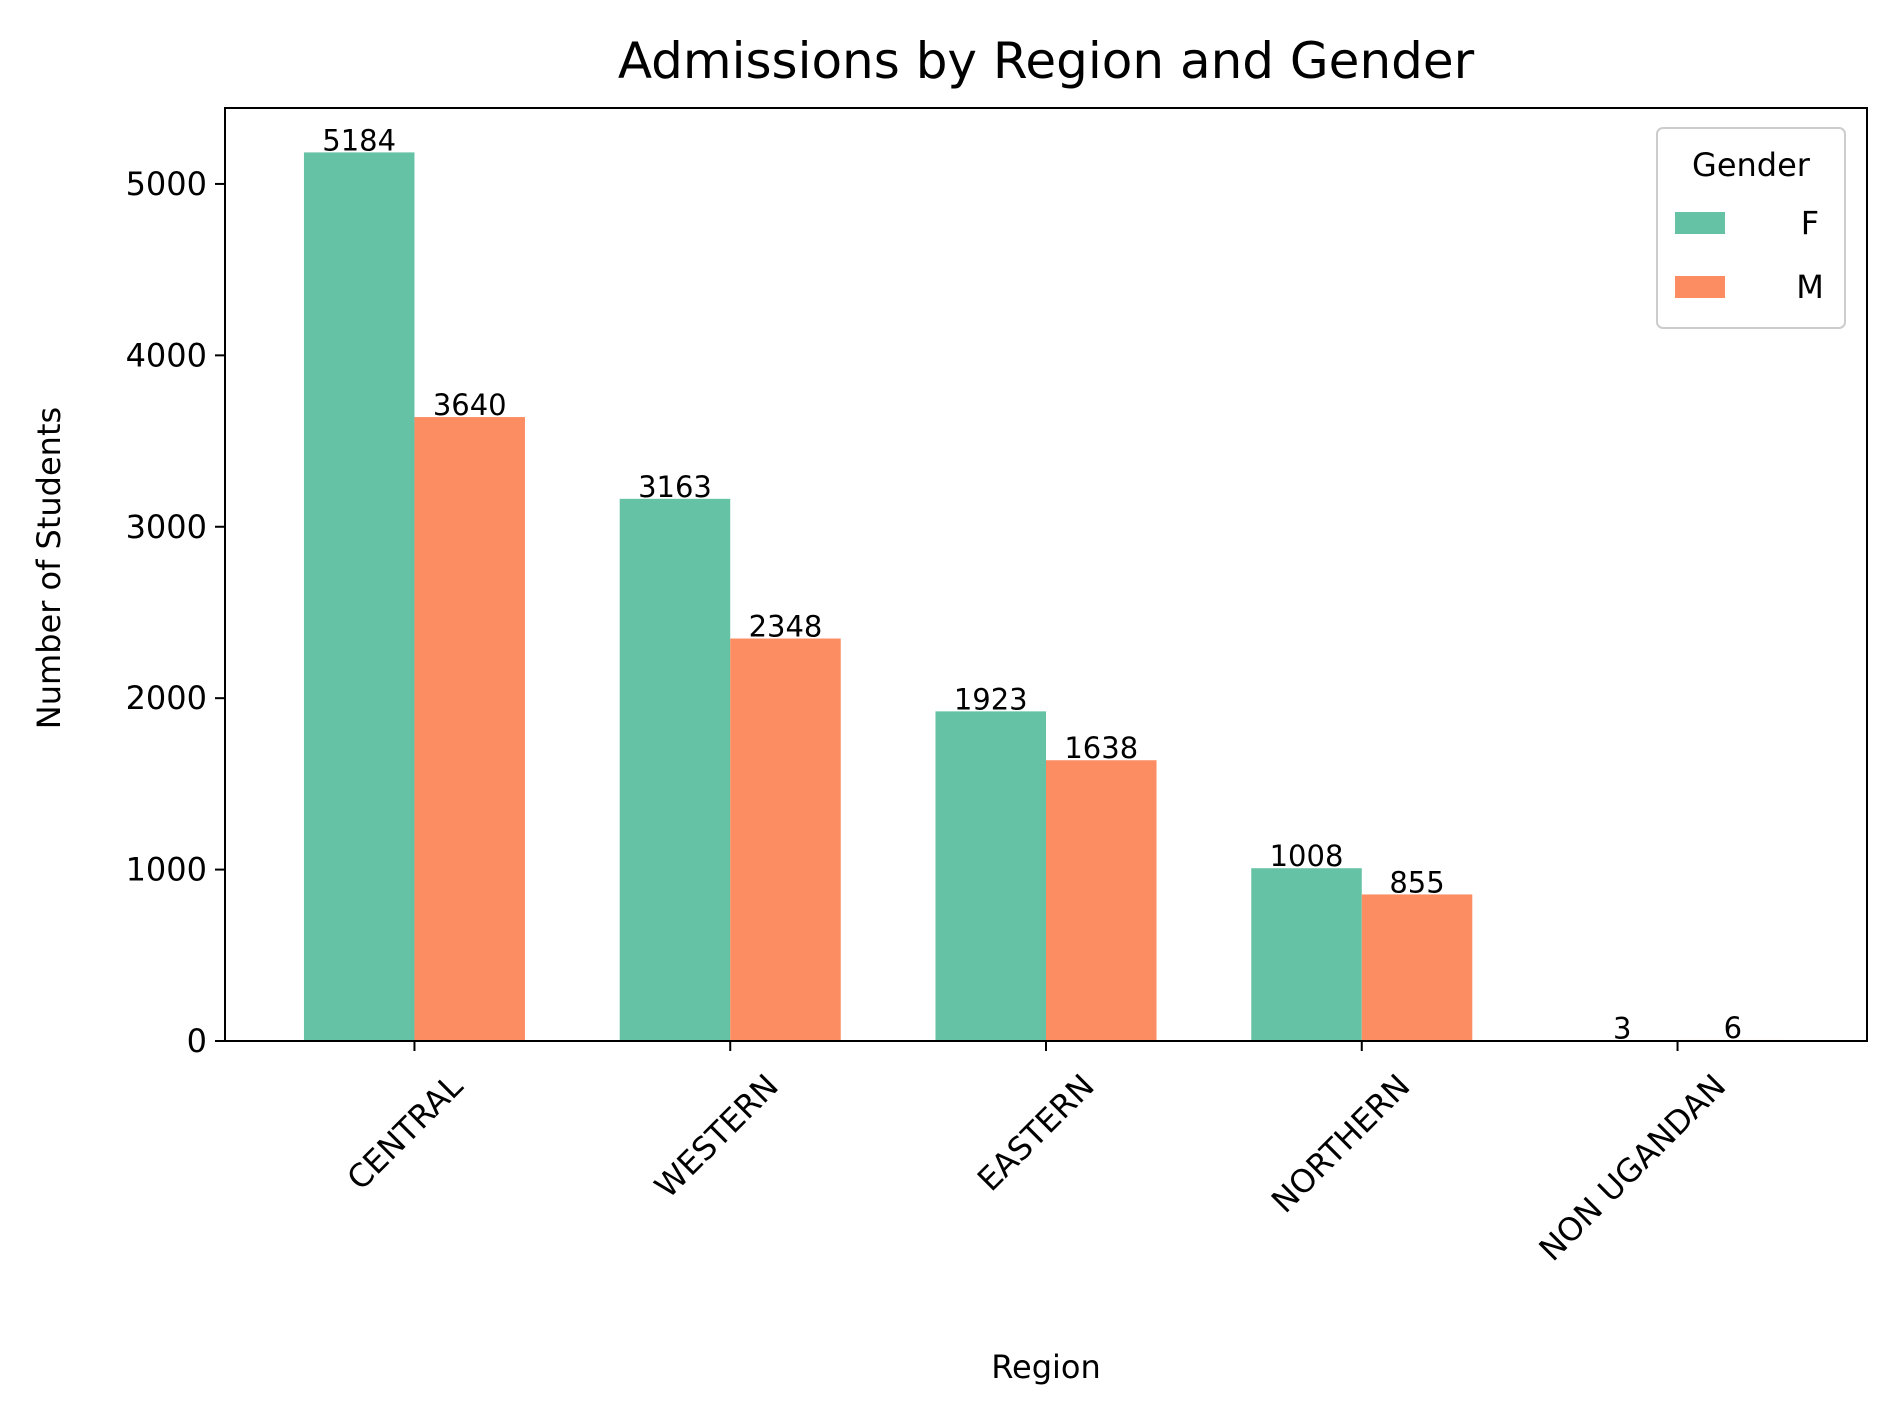 The image size is (1890, 1414). I want to click on bar-value-label: 1008, so click(1307, 856).